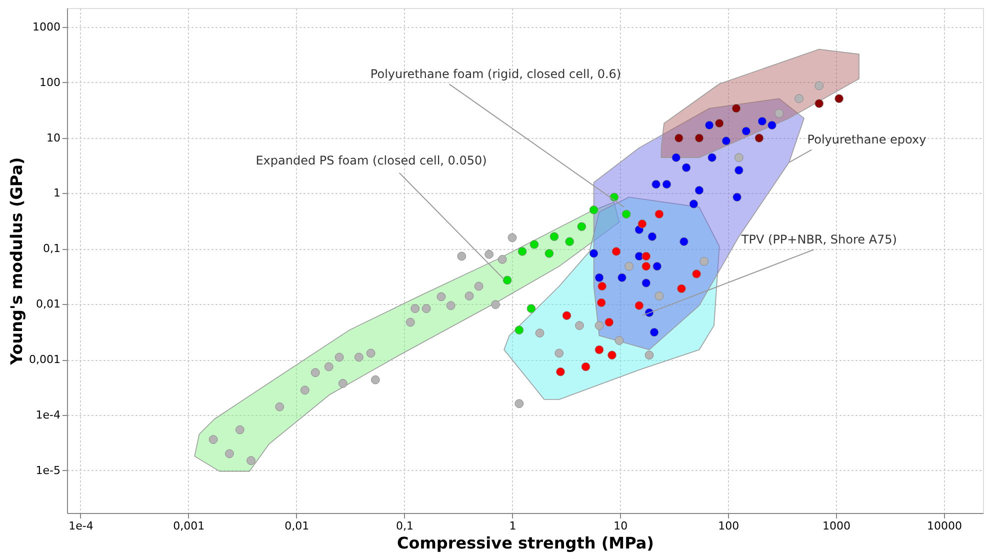 This screenshot has height=559, width=991. Describe the element at coordinates (525, 543) in the screenshot. I see `x-axis-title: Compressive strength (MPa)` at that location.